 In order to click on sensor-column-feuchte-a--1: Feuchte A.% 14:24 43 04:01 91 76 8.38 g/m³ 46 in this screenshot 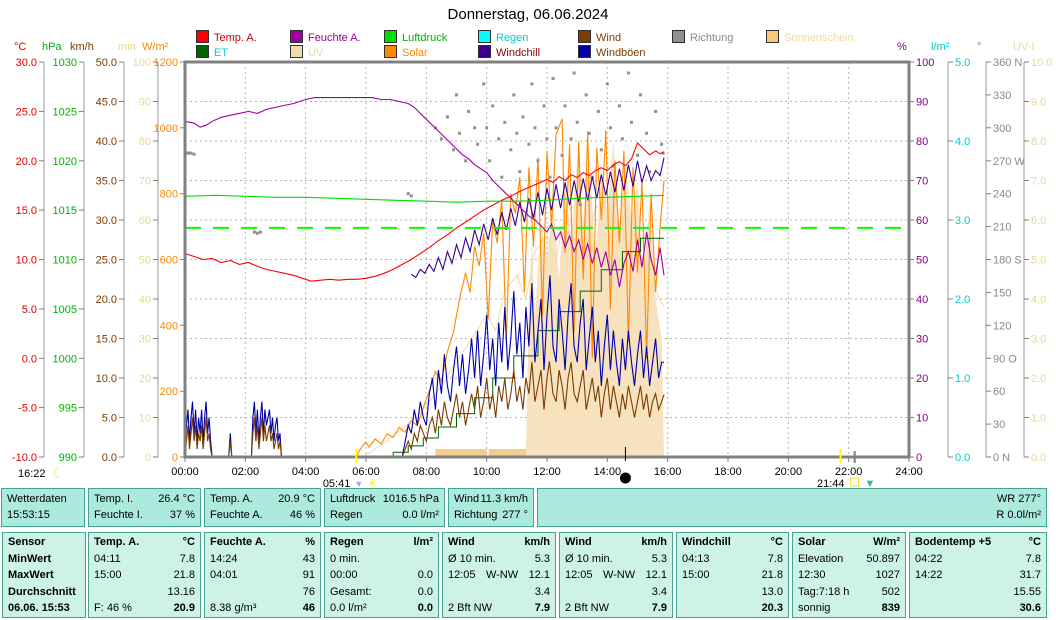, I will do `click(262, 575)`.